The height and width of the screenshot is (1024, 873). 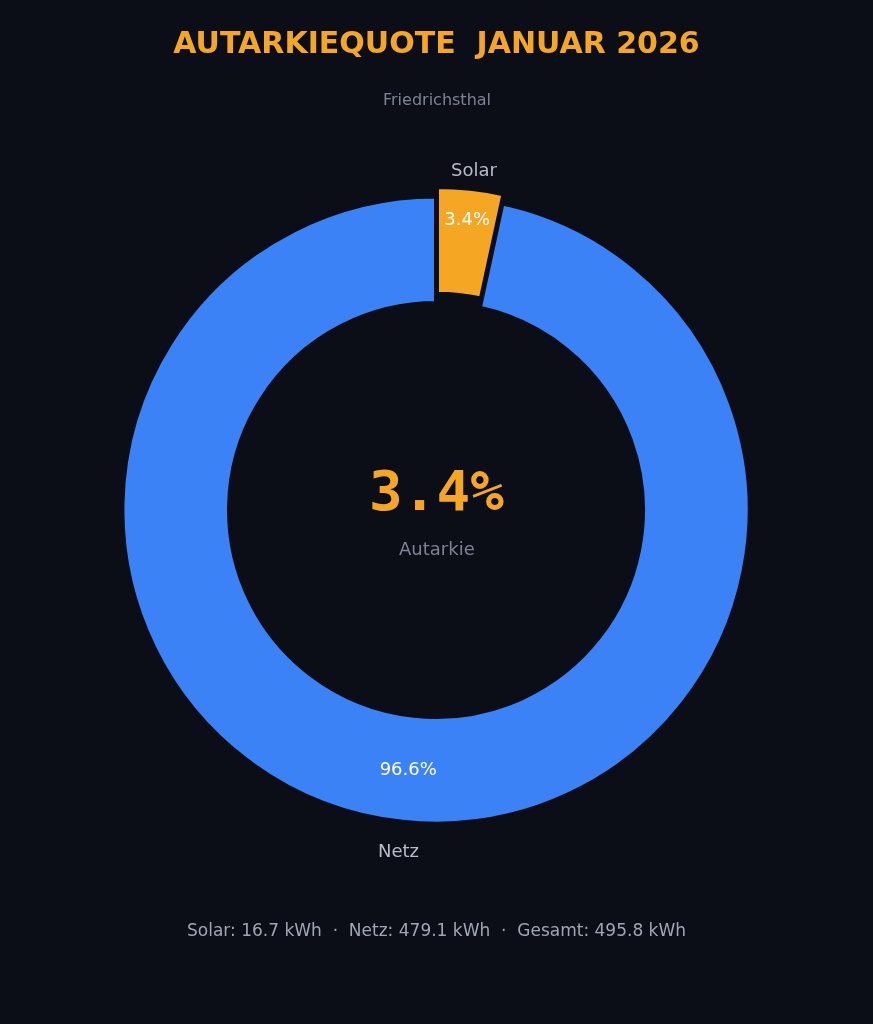 What do you see at coordinates (437, 99) in the screenshot?
I see `chart-subtitle: Friedrichsthal` at bounding box center [437, 99].